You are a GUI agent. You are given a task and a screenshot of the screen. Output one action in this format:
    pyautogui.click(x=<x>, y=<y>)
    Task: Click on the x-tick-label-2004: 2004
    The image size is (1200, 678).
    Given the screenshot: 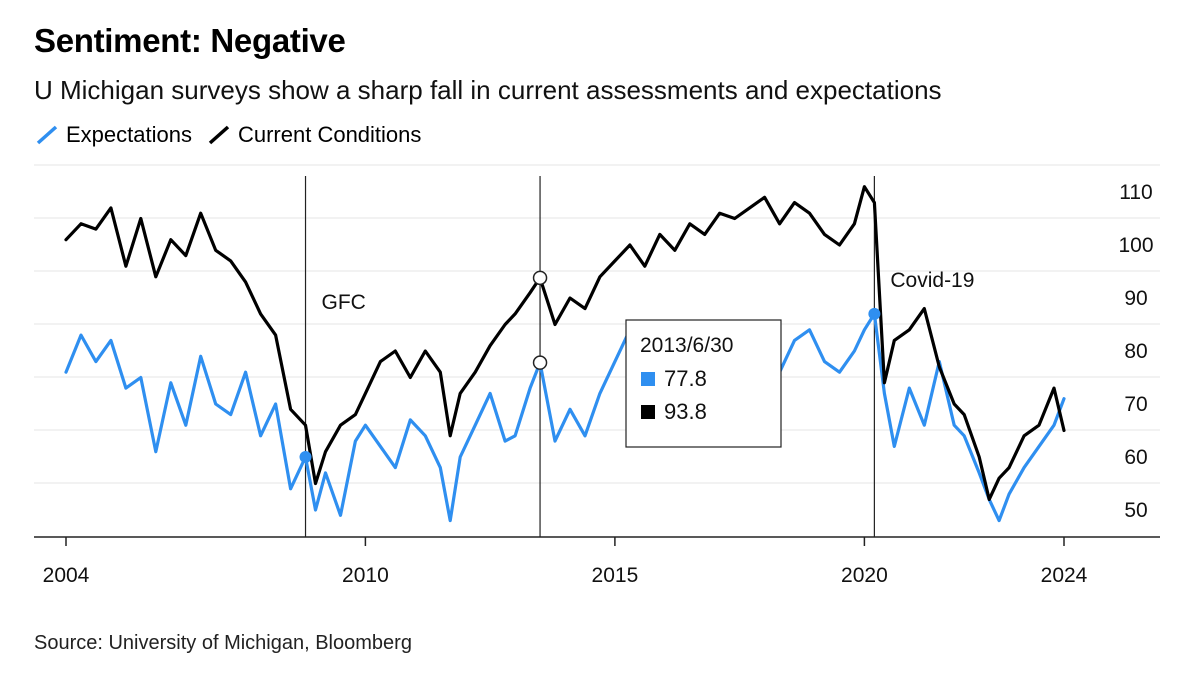 What is the action you would take?
    pyautogui.click(x=66, y=575)
    